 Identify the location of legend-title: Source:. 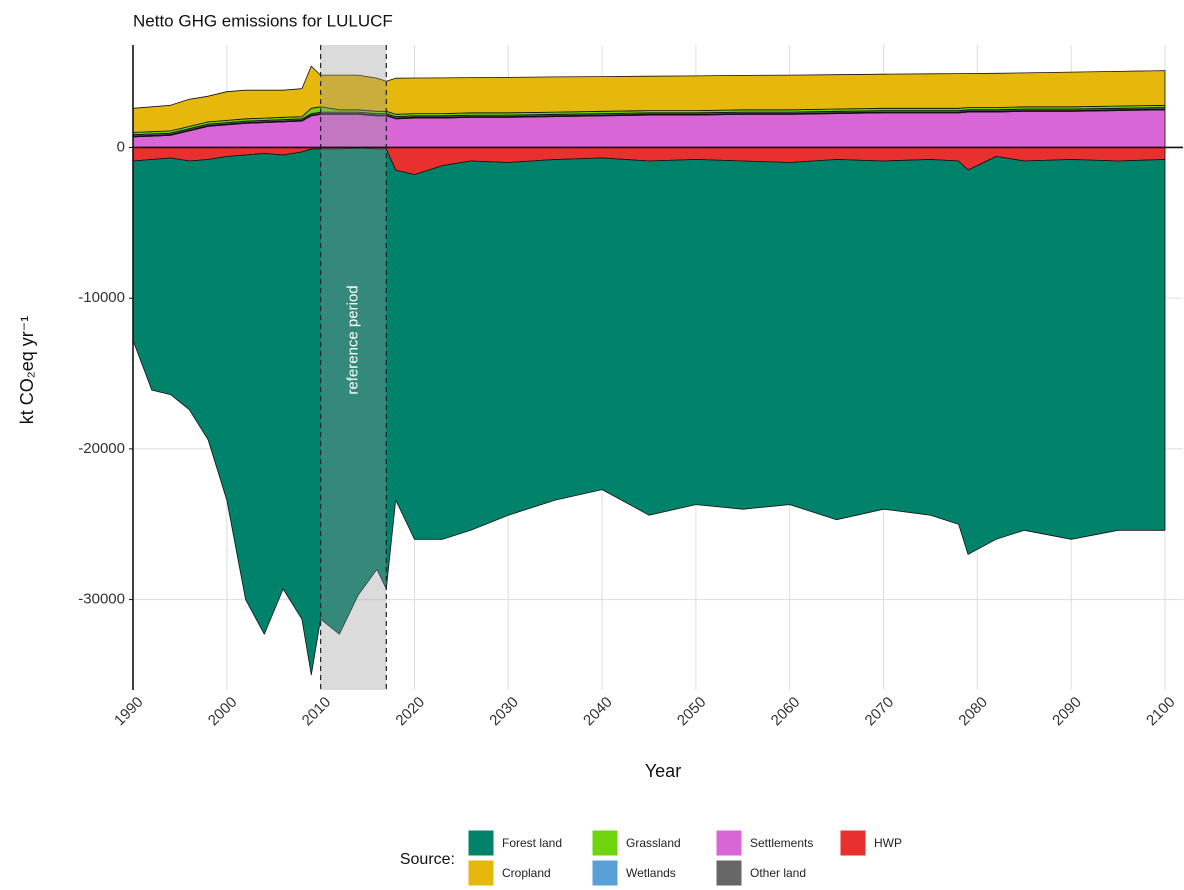
(427, 859).